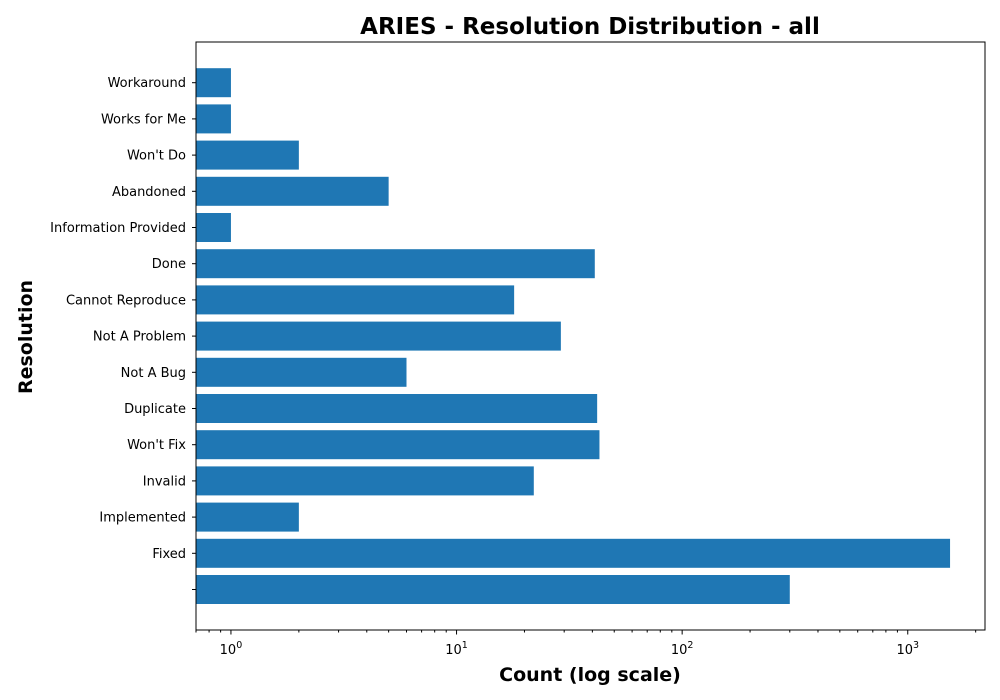 The image size is (1000, 700). I want to click on y-tick-label: Fixed, so click(169, 554).